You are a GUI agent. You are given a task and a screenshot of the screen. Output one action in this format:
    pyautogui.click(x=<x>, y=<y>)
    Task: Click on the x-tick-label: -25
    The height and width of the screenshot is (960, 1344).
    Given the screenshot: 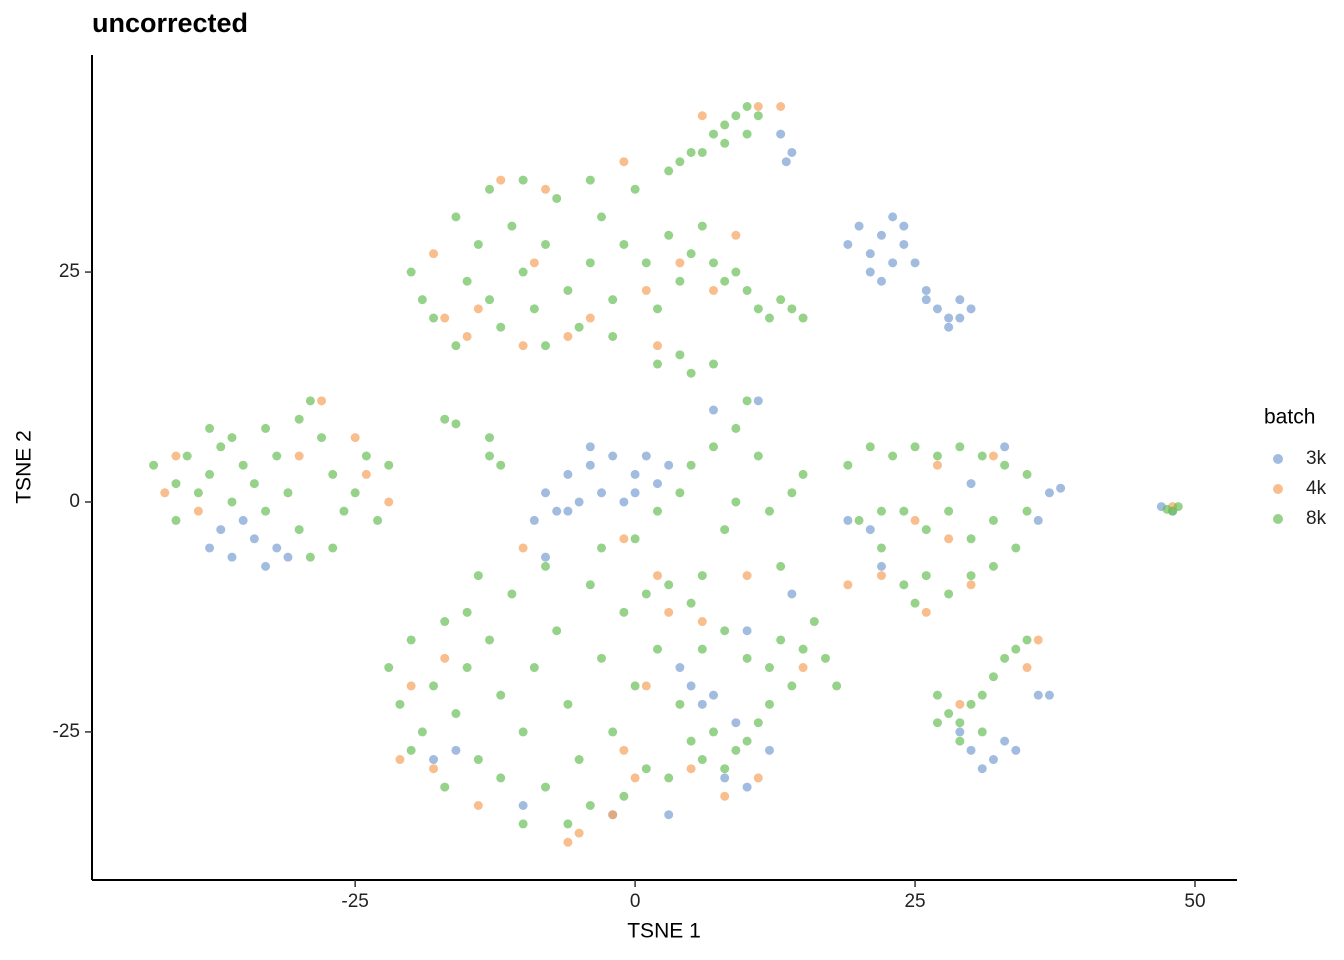 What is the action you would take?
    pyautogui.click(x=354, y=901)
    